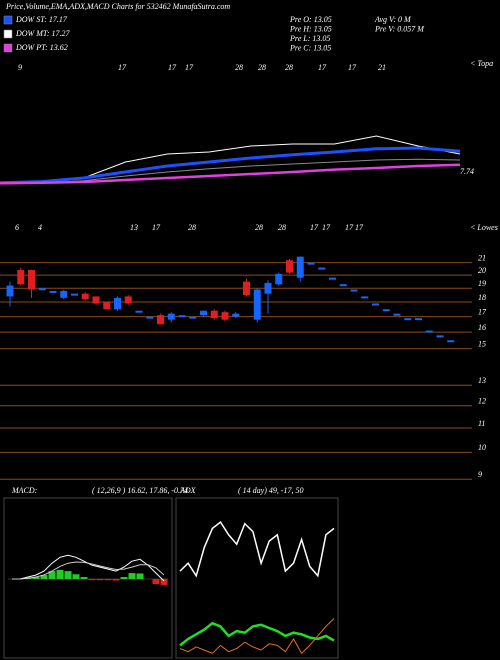  I want to click on info-text: Pre C: 13.05, so click(310, 47).